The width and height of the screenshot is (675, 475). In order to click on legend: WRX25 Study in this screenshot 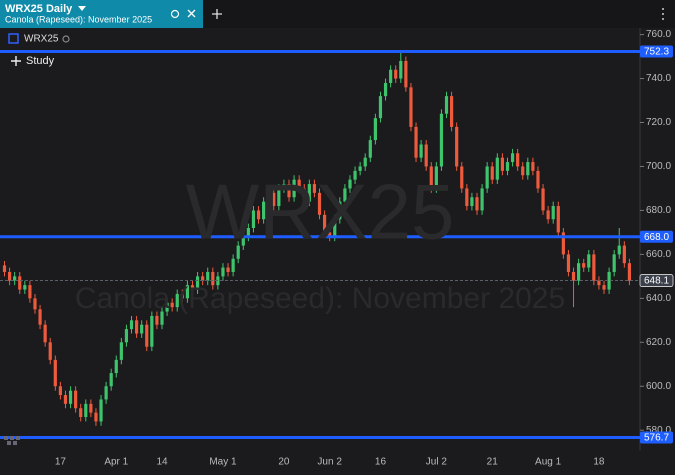, I will do `click(36, 50)`.